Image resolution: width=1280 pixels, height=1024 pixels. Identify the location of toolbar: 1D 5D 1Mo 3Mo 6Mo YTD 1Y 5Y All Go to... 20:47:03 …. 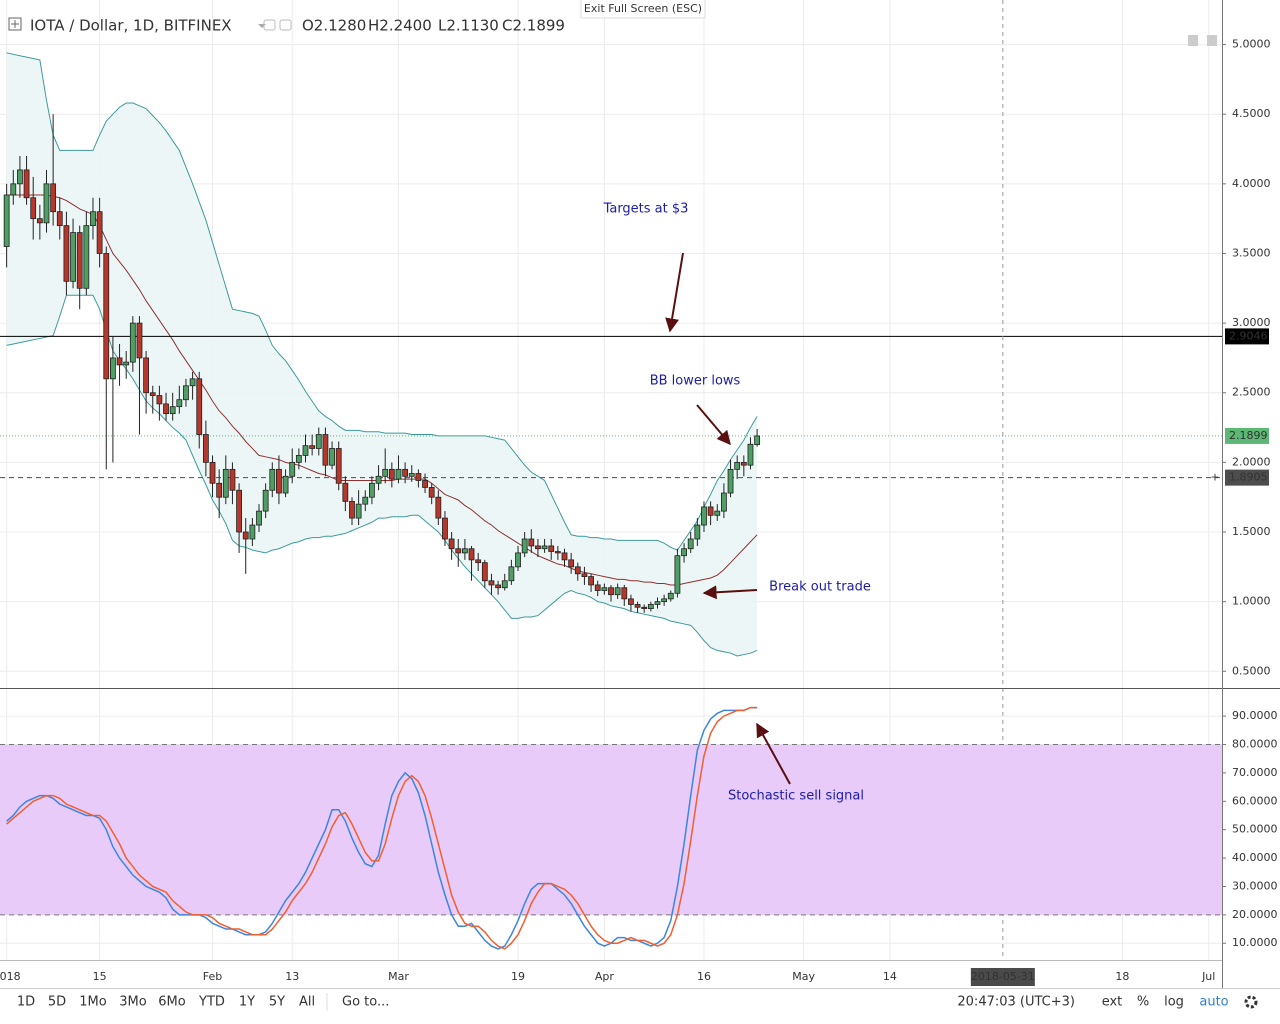
(623, 1002).